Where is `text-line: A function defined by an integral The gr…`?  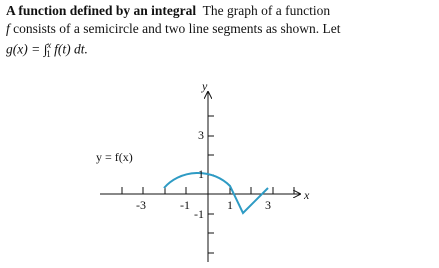
text-line: A function defined by an integral The gr… is located at coordinates (168, 11).